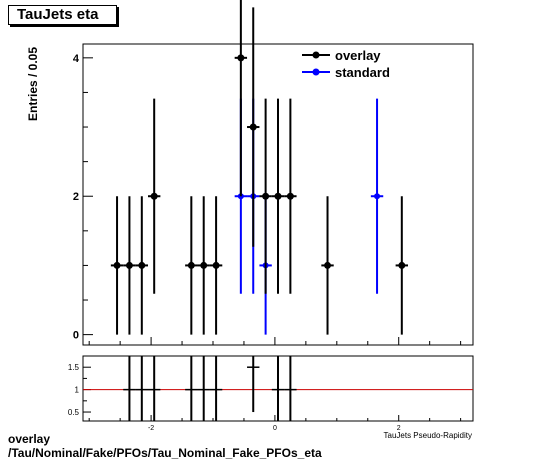  I want to click on y-tick-label: 2, so click(76, 197).